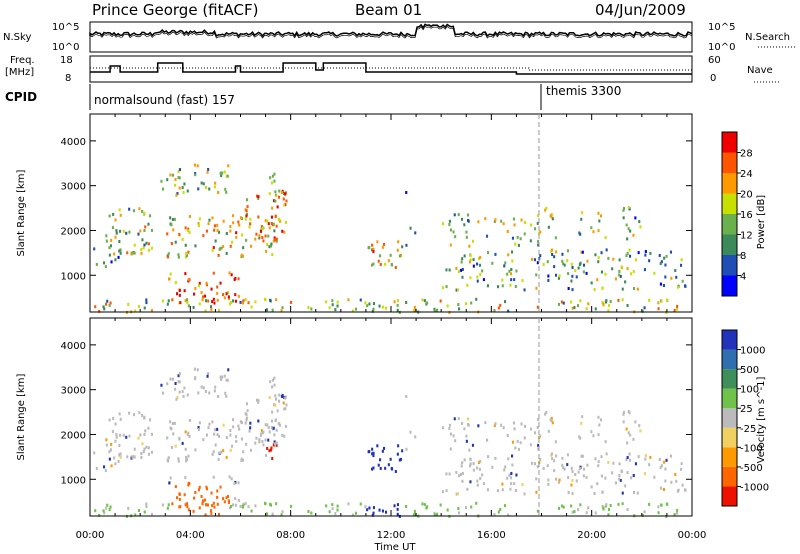 The width and height of the screenshot is (800, 554). Describe the element at coordinates (73, 142) in the screenshot. I see `y-tick-label: 4000` at that location.